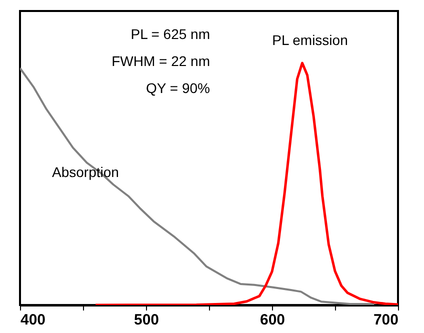 The height and width of the screenshot is (333, 424). Describe the element at coordinates (273, 320) in the screenshot. I see `x-tick-label: 600` at that location.